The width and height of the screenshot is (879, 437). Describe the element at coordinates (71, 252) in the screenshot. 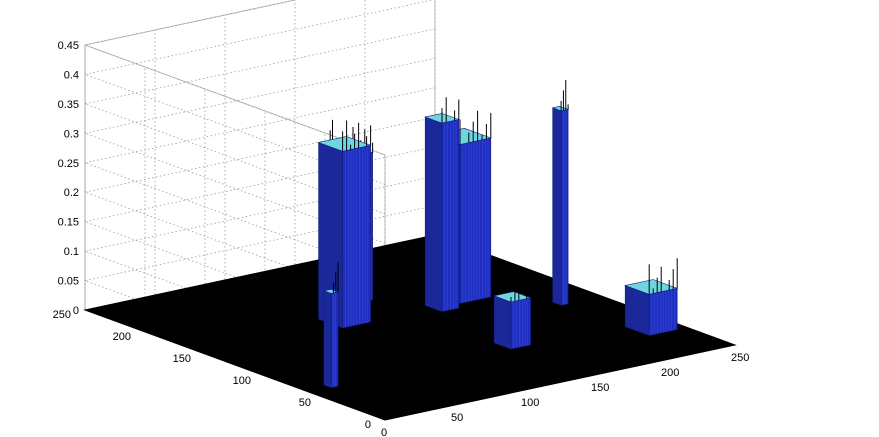

I see `z-tick-label: 0.1` at that location.